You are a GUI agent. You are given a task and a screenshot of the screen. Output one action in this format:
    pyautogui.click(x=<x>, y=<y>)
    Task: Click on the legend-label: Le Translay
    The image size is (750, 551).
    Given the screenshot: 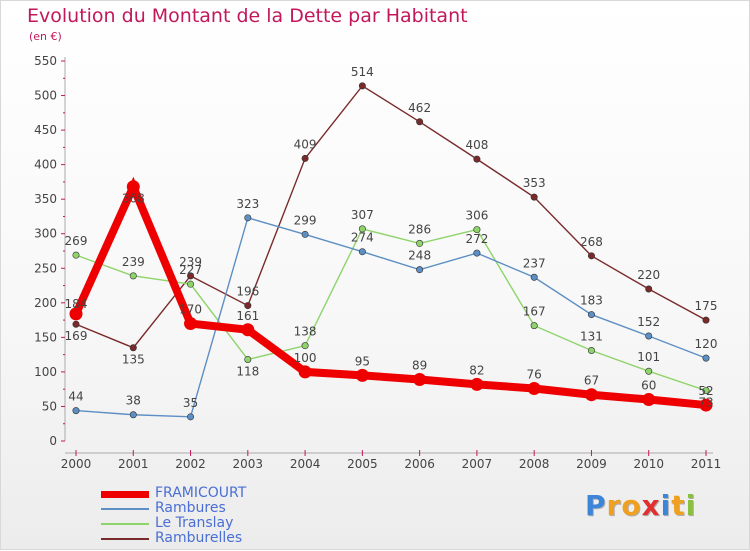 What is the action you would take?
    pyautogui.click(x=194, y=523)
    